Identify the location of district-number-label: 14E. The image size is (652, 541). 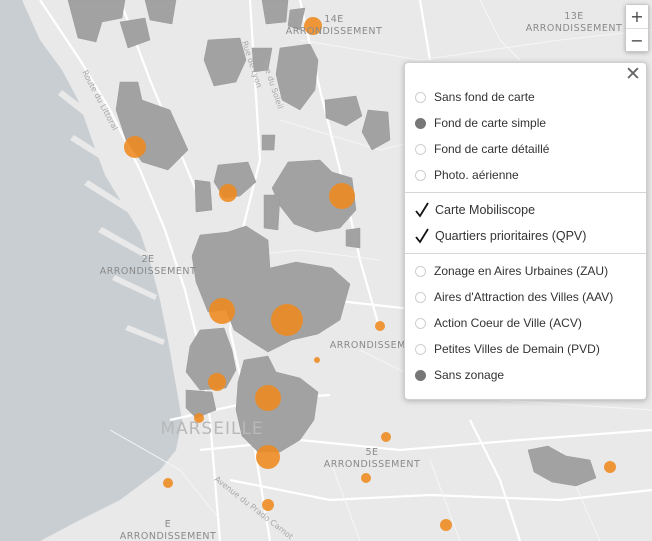
(334, 19).